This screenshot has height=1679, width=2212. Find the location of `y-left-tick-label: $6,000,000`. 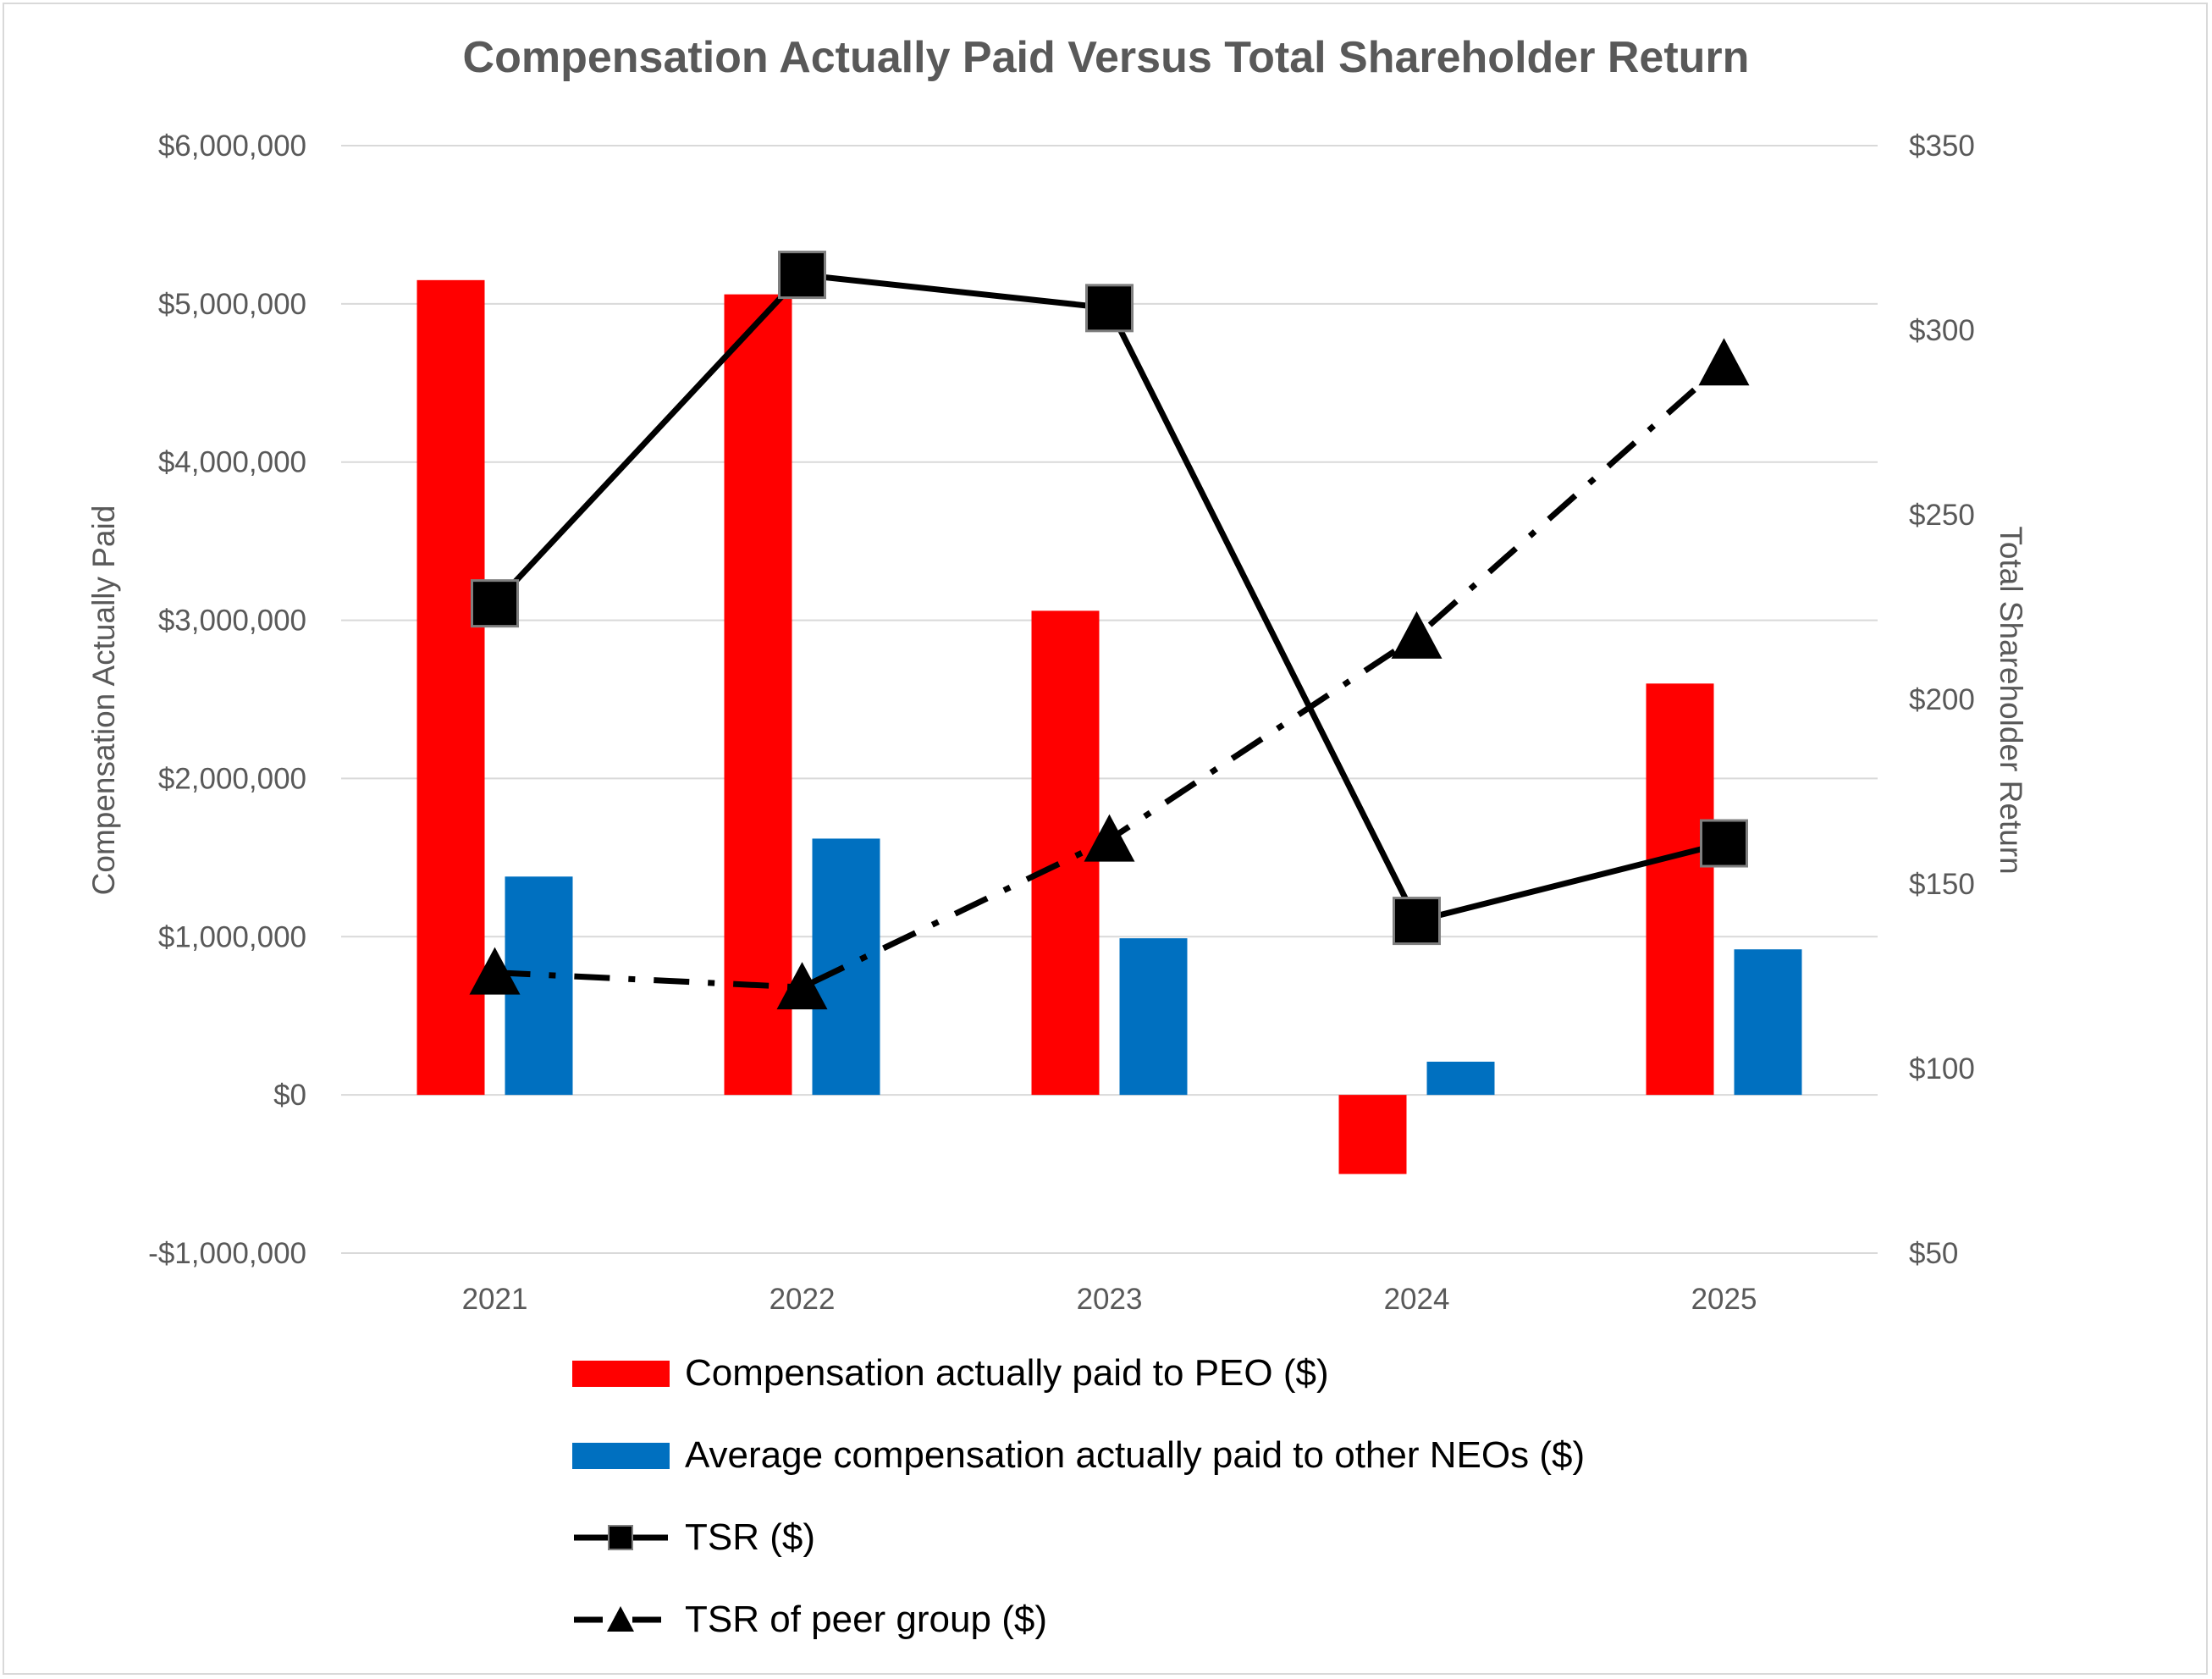

y-left-tick-label: $6,000,000 is located at coordinates (232, 146).